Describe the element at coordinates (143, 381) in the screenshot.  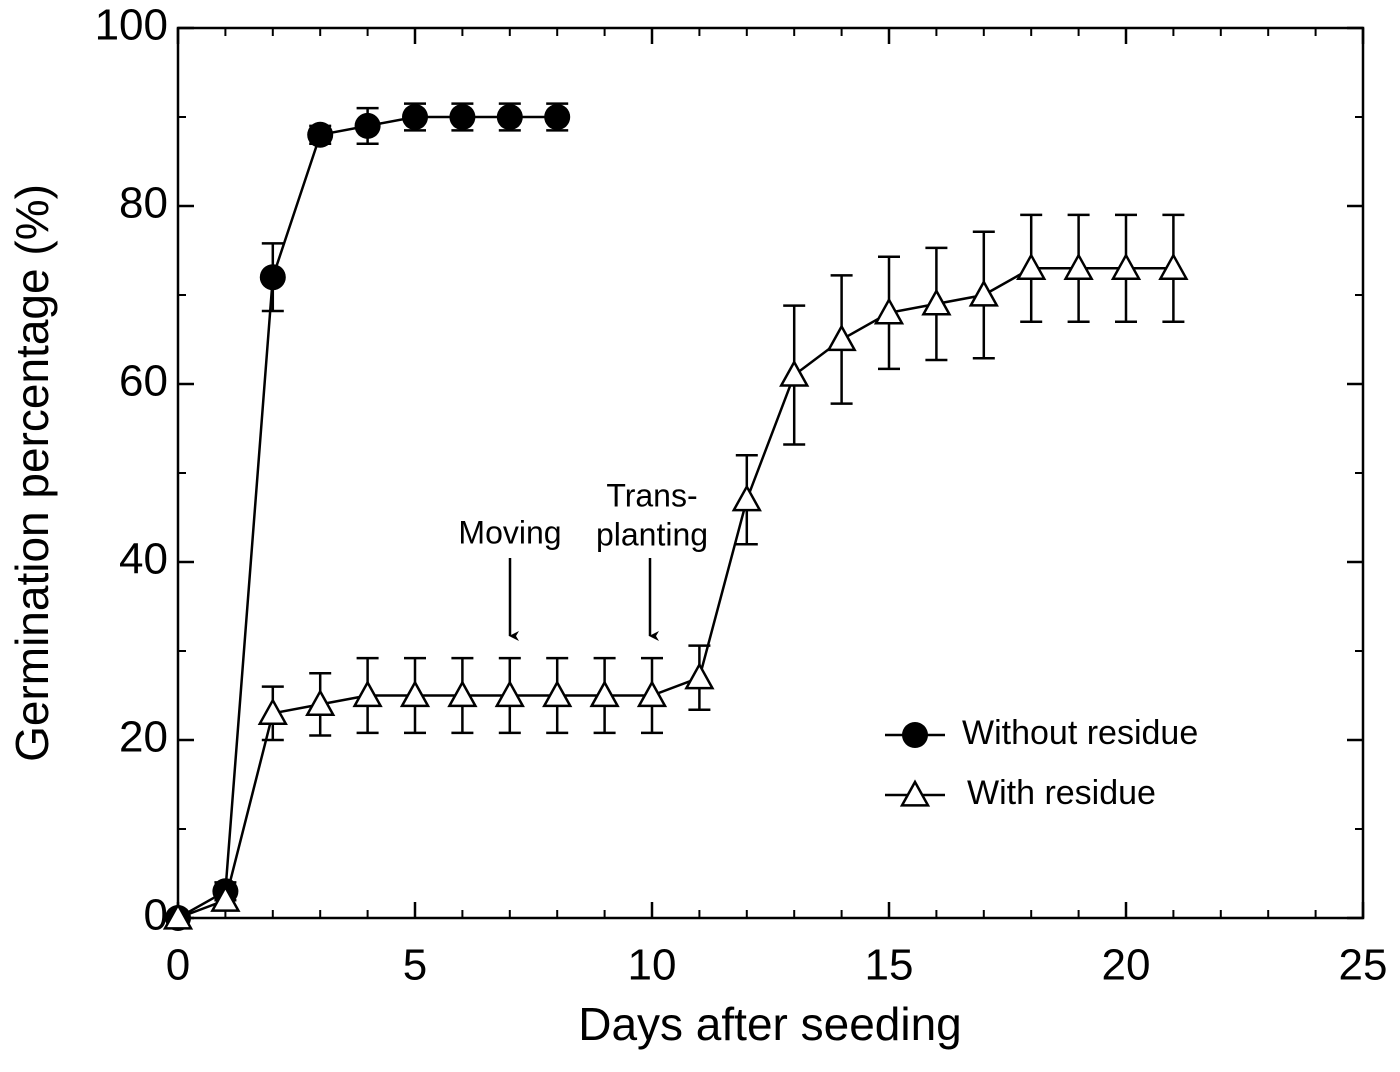
I see `y-tick-label: 60` at that location.